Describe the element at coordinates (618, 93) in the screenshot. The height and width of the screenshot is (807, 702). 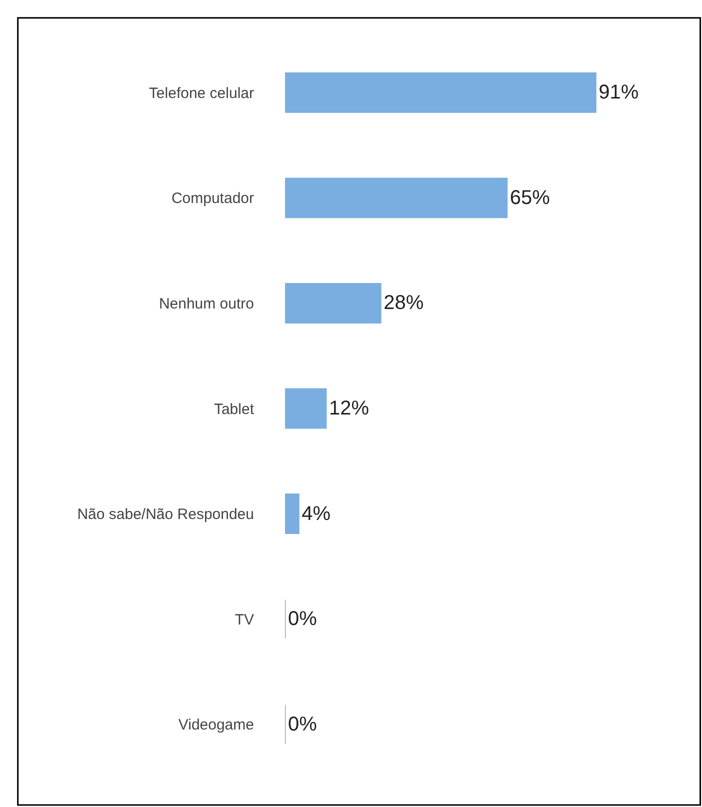
I see `data-label: 91%` at that location.